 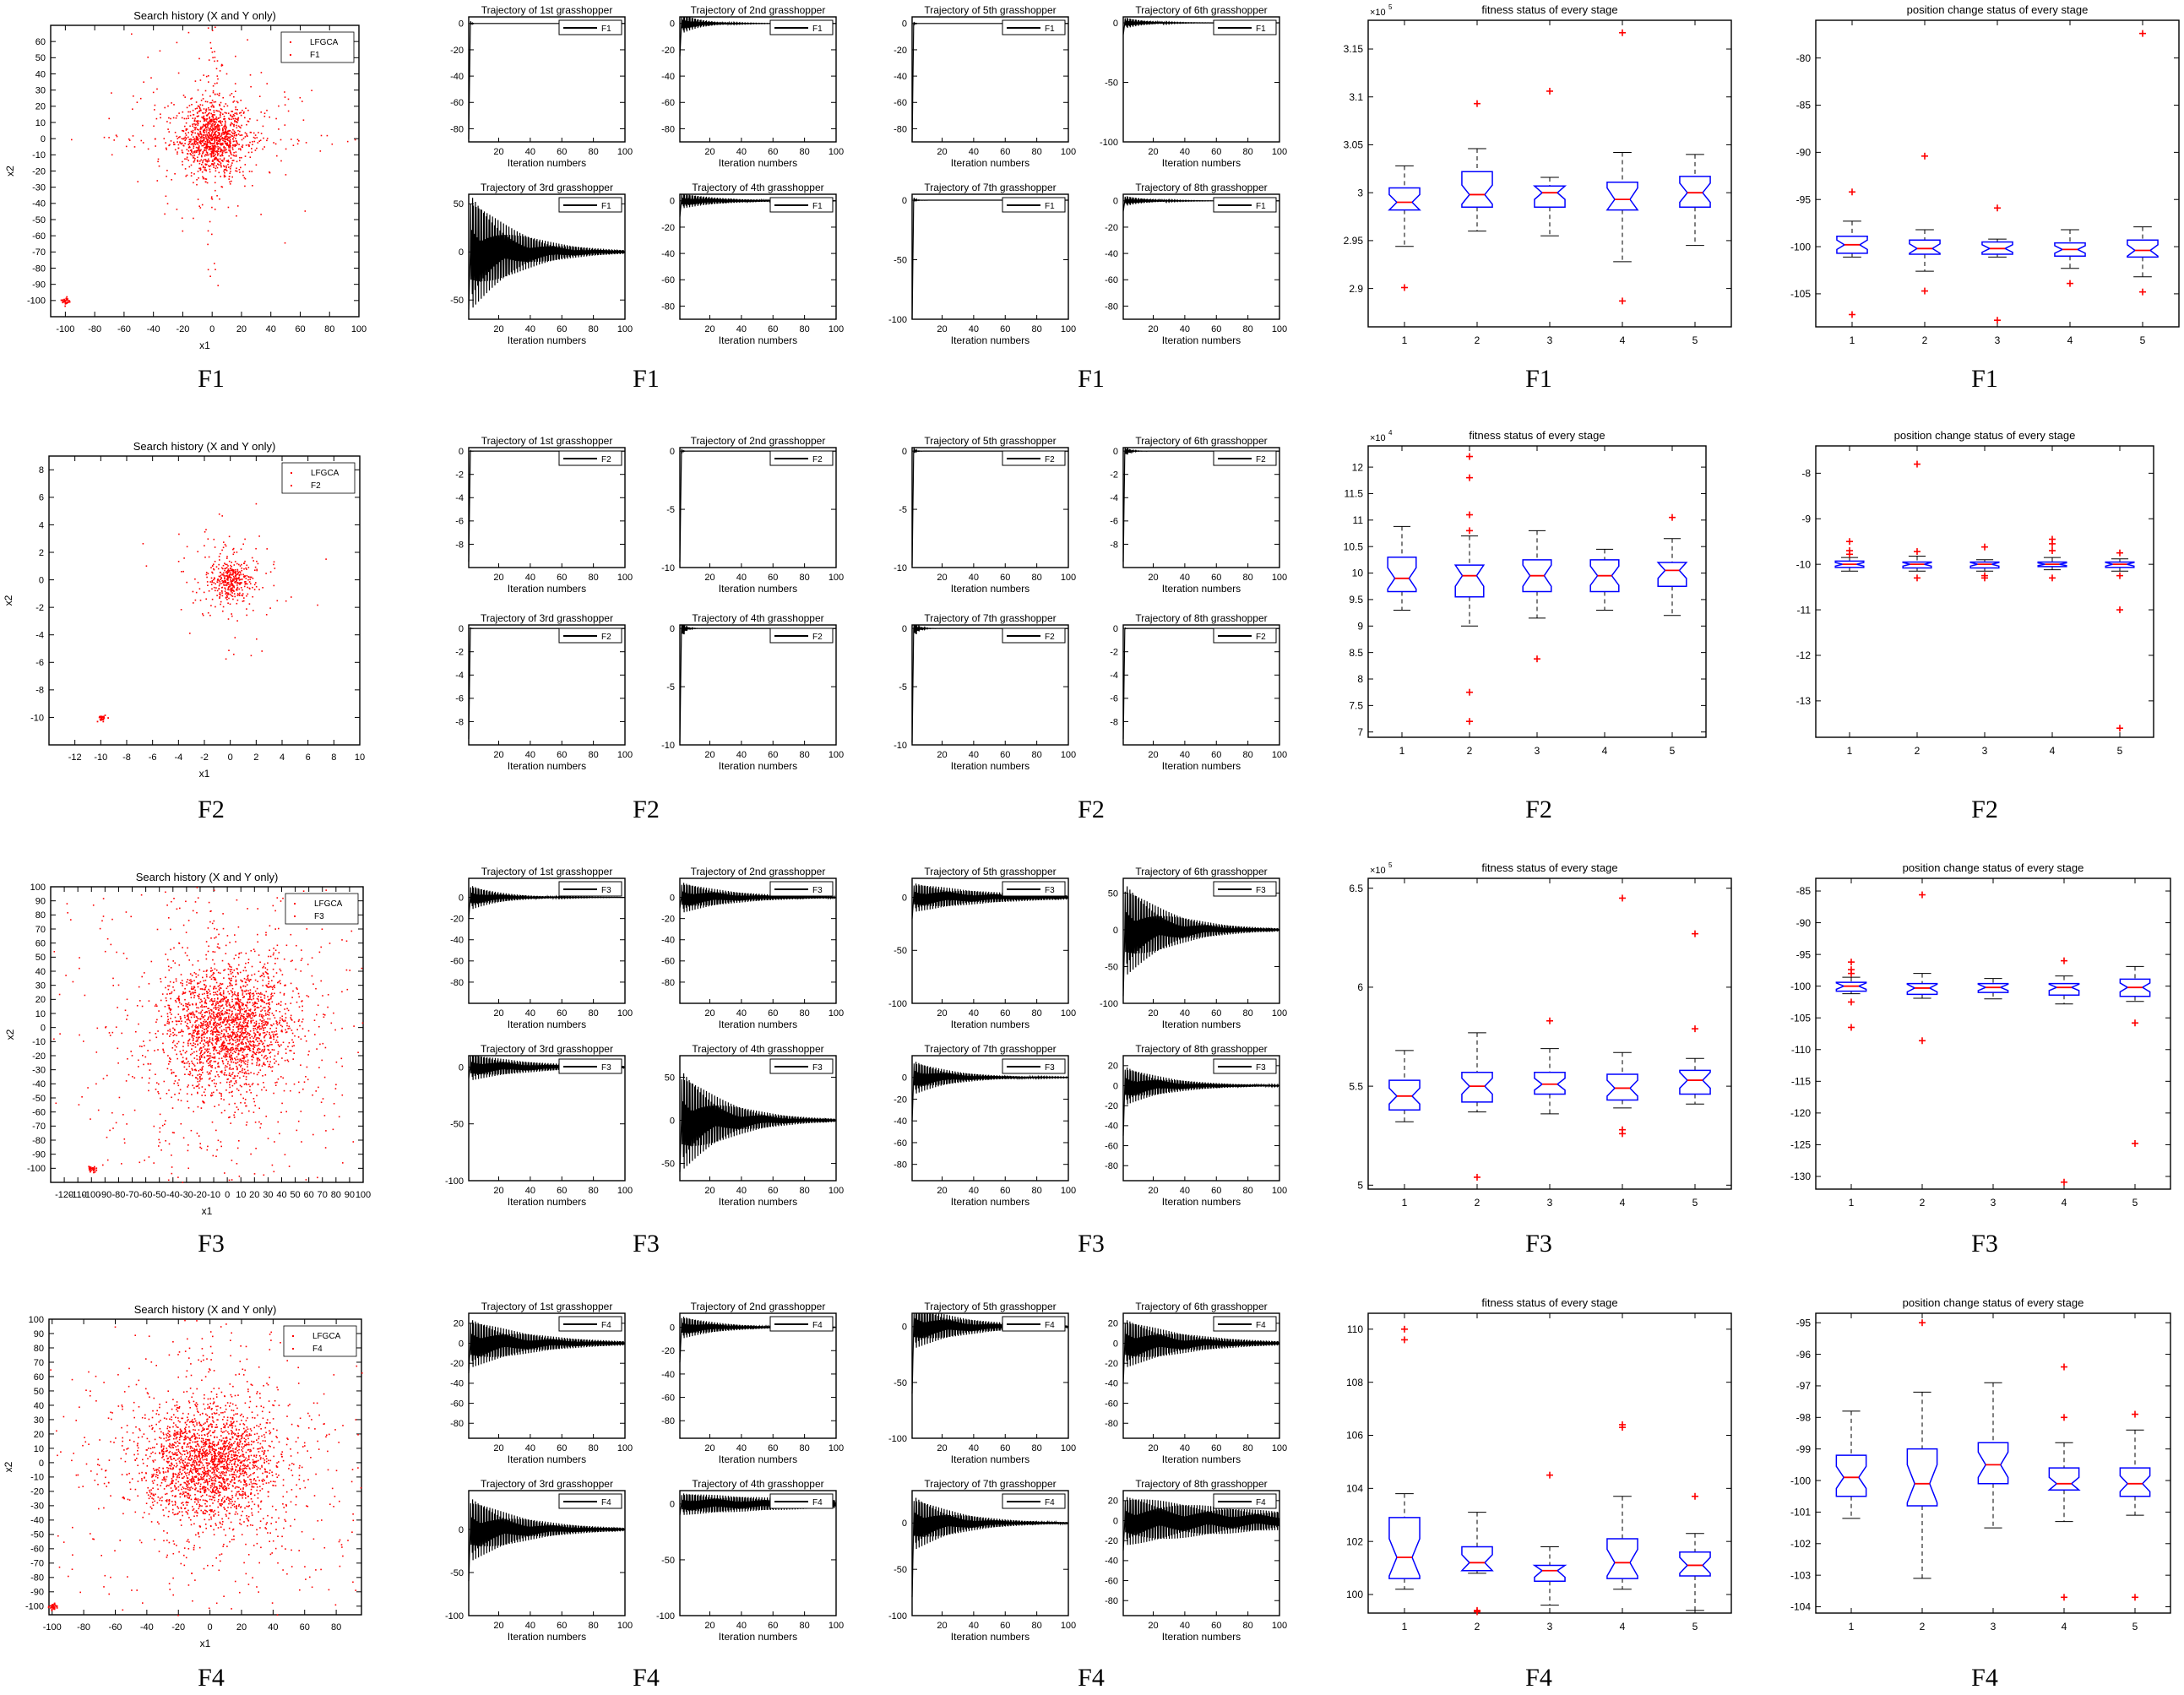 I want to click on x-tick-label: 5, so click(x=1695, y=340).